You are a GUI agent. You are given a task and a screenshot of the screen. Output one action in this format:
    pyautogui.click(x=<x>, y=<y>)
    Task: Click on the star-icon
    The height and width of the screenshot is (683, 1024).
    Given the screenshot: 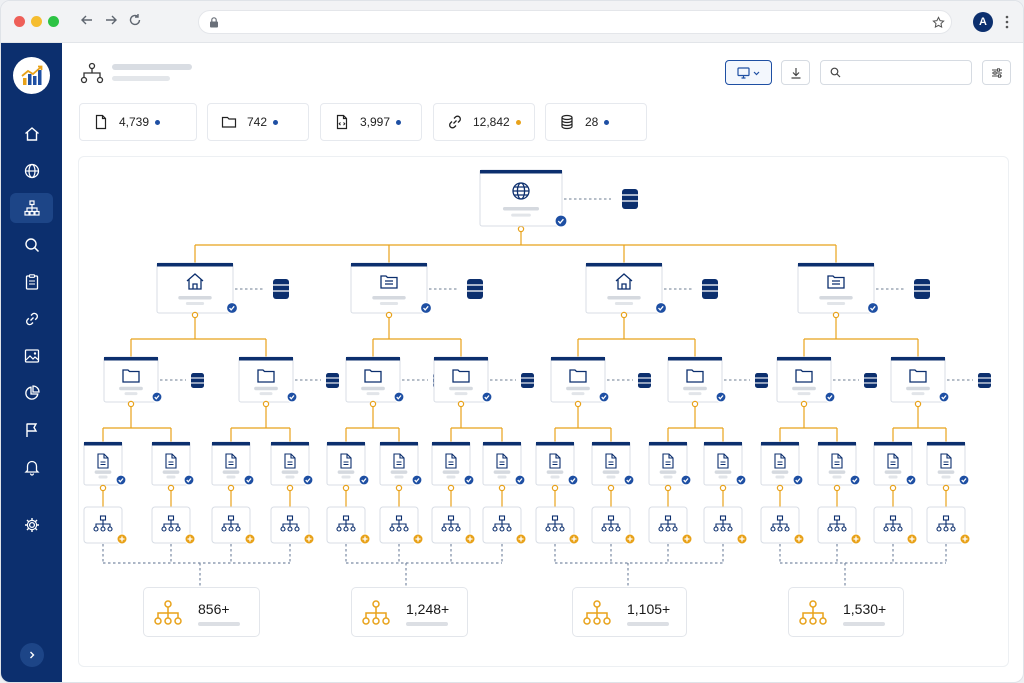 What is the action you would take?
    pyautogui.click(x=938, y=22)
    